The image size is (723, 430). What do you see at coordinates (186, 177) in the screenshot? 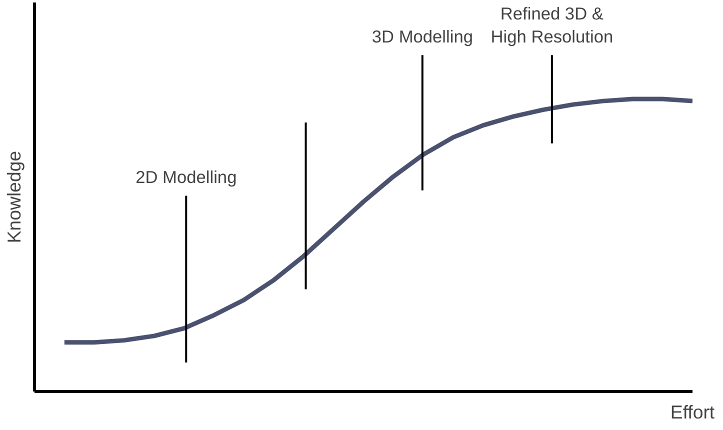
I see `annotation: 2D Modelling` at bounding box center [186, 177].